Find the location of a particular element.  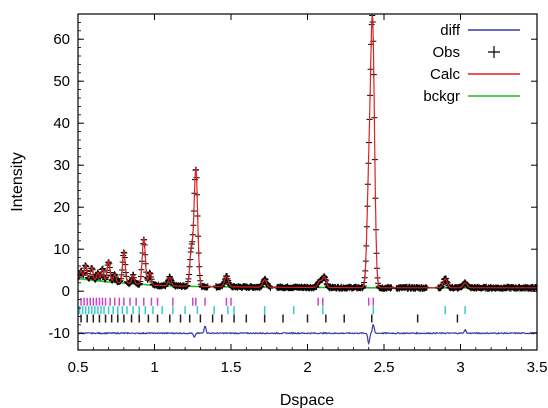

diff-line is located at coordinates (307, 334).